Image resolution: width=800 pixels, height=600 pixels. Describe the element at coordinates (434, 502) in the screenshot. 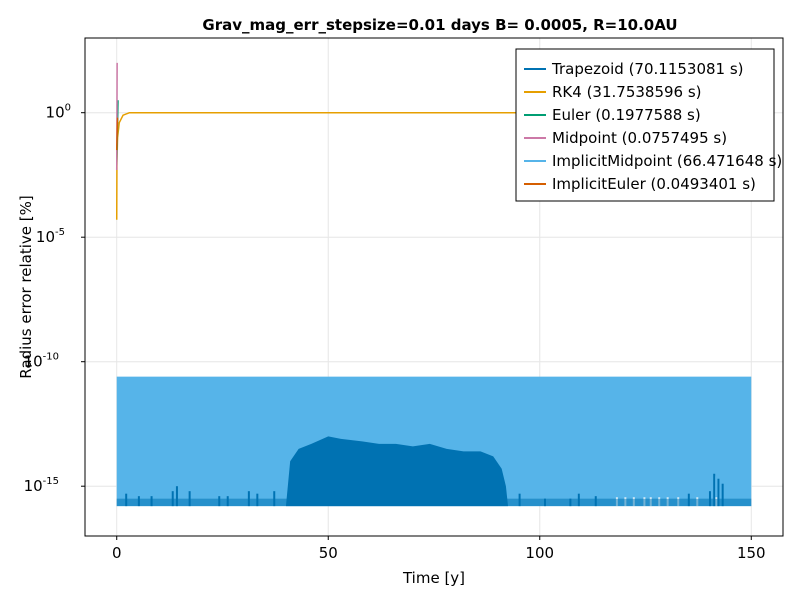

I see `series-trapezoid-baseline` at that location.